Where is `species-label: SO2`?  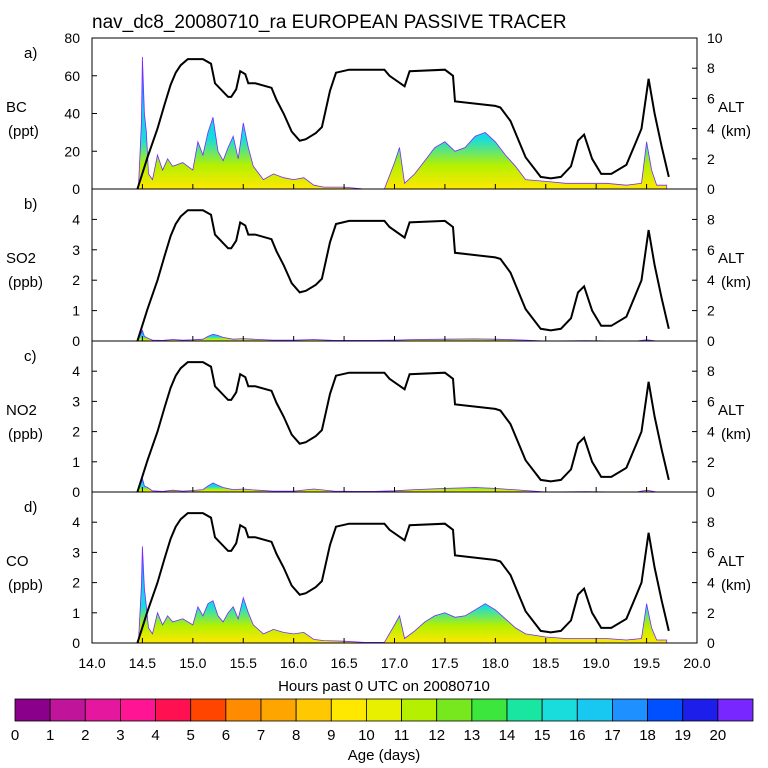
species-label: SO2 is located at coordinates (21, 258).